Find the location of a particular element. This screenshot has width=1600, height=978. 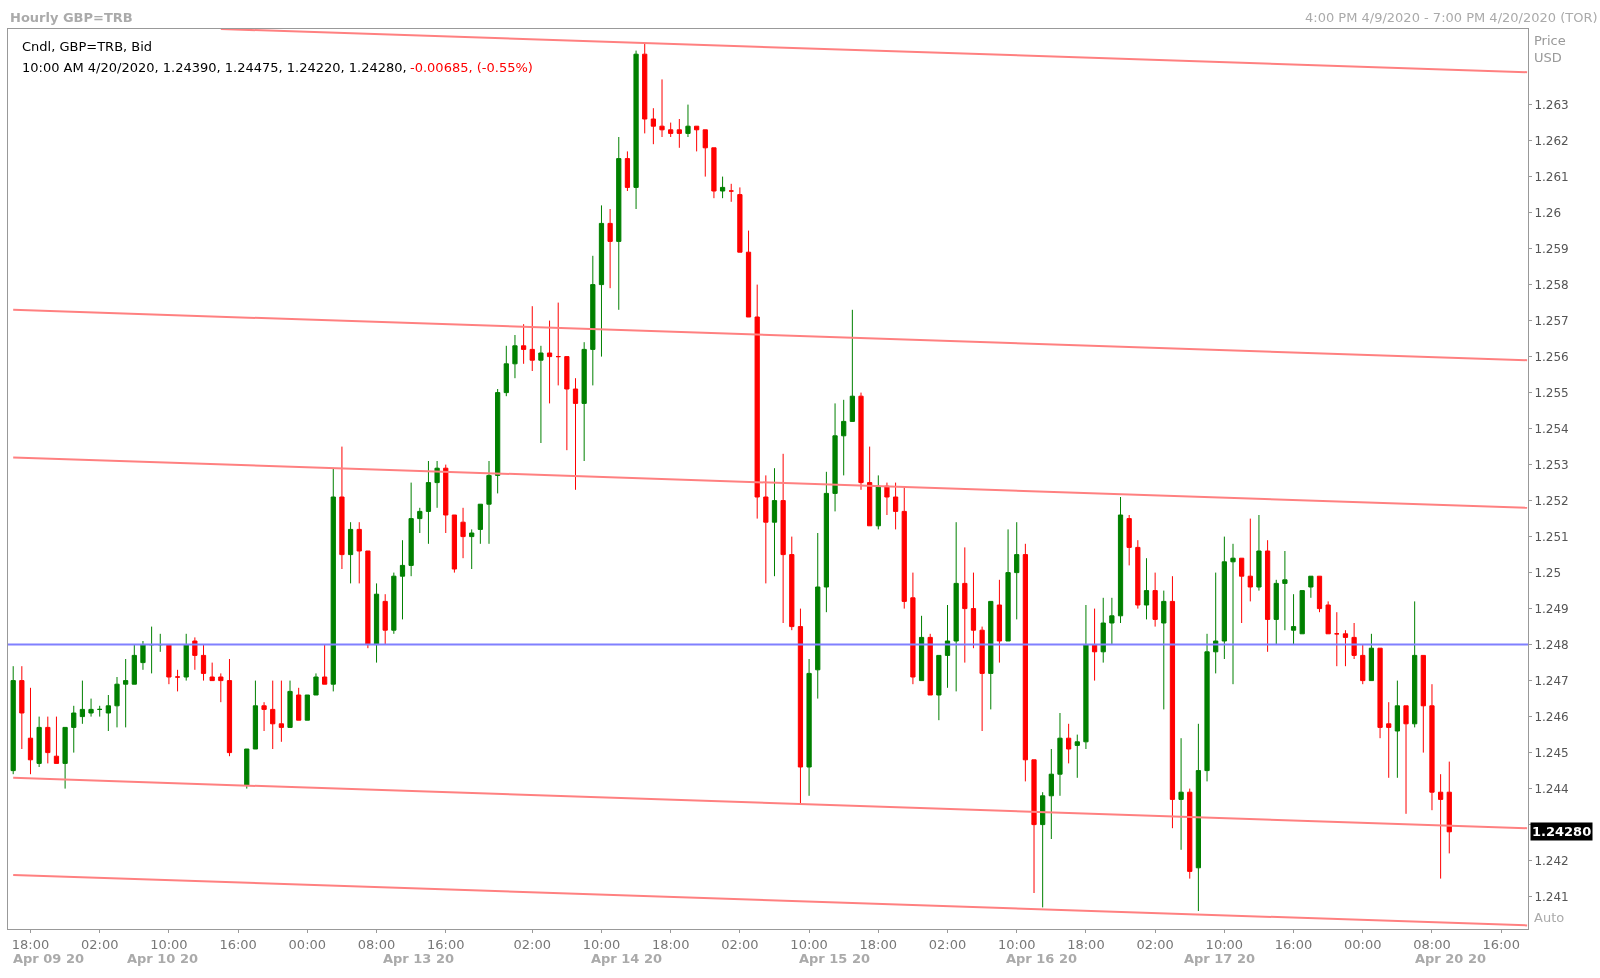

y-tick-label: 1.249 is located at coordinates (1551, 608).